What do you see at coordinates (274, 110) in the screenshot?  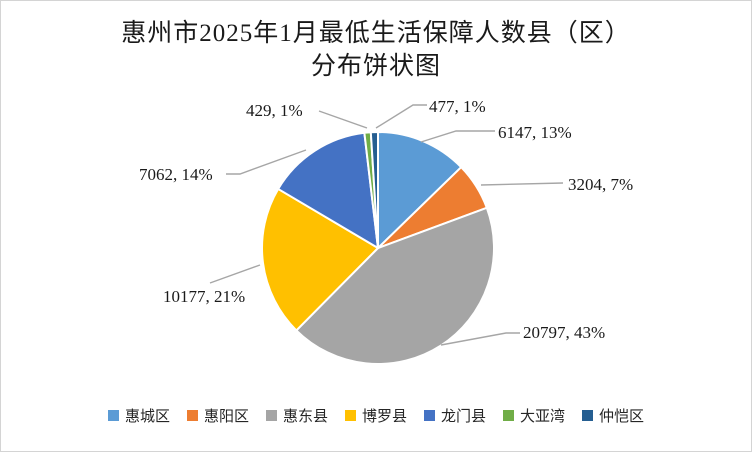 I see `slice-label-dayawan: 429, 1%` at bounding box center [274, 110].